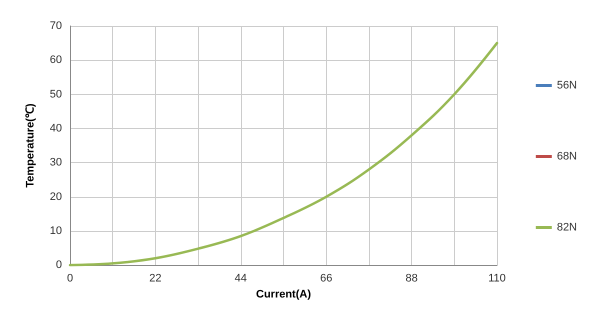  What do you see at coordinates (56, 94) in the screenshot?
I see `y-tick-label: 50` at bounding box center [56, 94].